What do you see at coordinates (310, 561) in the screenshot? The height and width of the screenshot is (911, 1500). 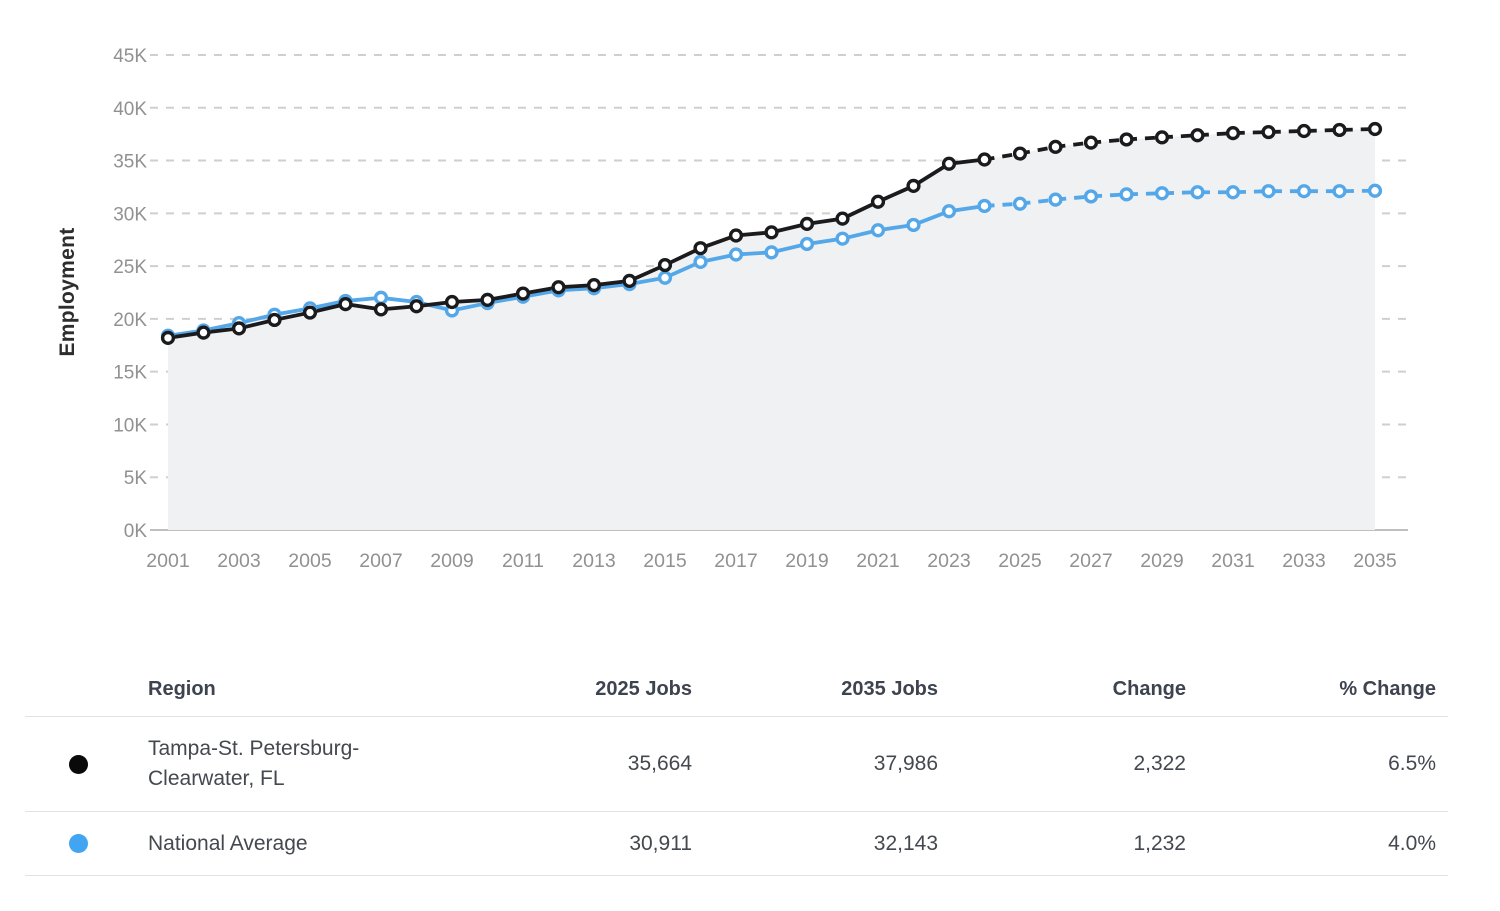 I see `x-tick-label: 2005` at bounding box center [310, 561].